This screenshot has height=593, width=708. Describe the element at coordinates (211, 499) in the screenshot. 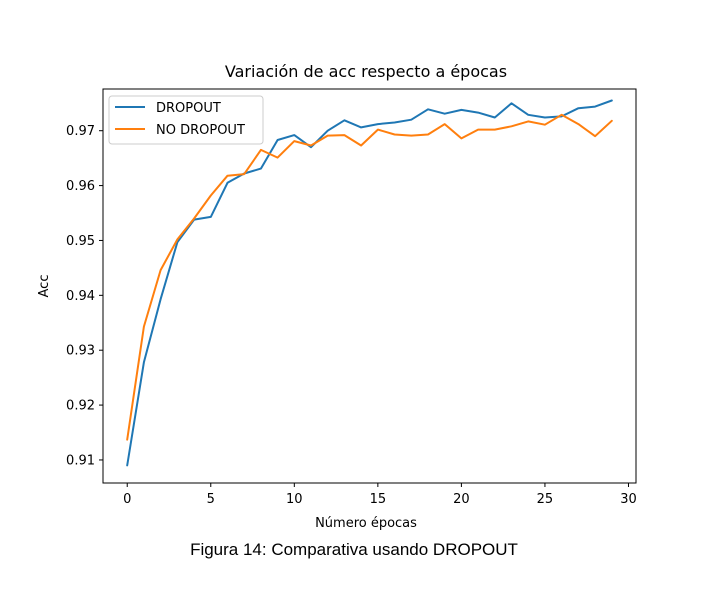

I see `x-tick-label: 5` at that location.